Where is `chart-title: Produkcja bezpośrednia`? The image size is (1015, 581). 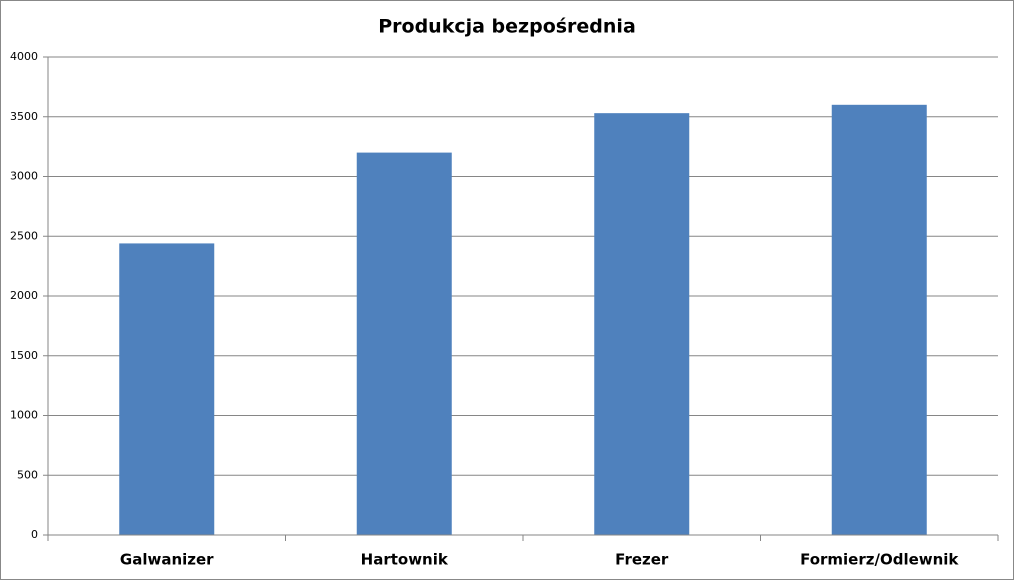
chart-title: Produkcja bezpośrednia is located at coordinates (507, 27).